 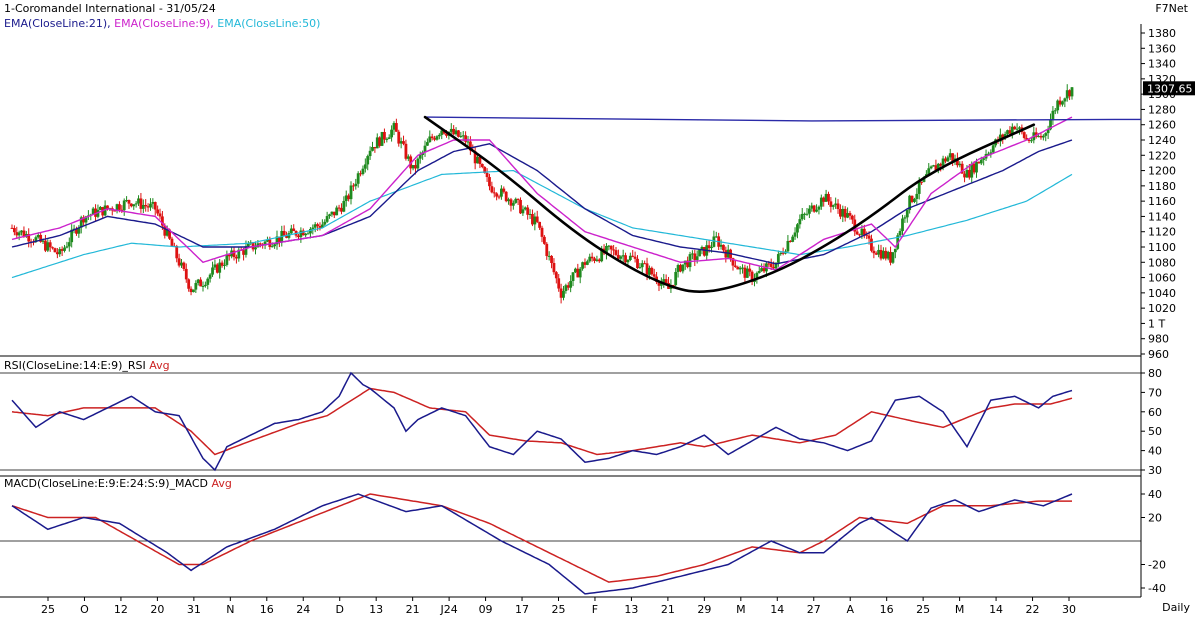 What do you see at coordinates (1162, 155) in the screenshot?
I see `price-tick-label: 1220` at bounding box center [1162, 155].